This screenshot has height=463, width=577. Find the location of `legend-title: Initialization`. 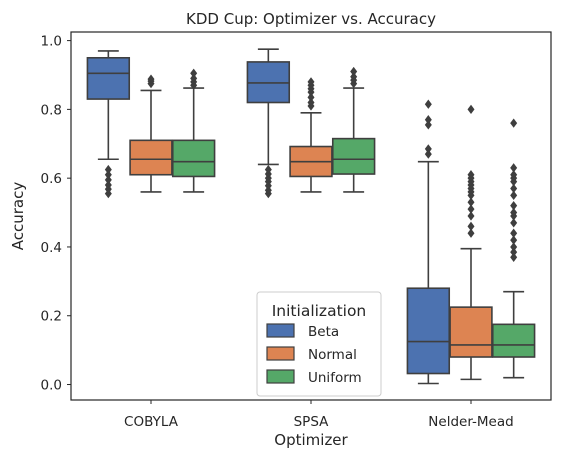

legend-title: Initialization is located at coordinates (319, 311).